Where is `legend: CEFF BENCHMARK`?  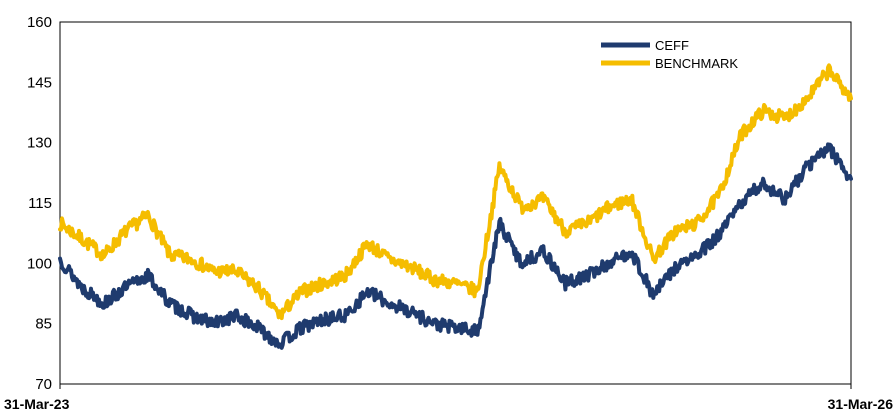 legend: CEFF BENCHMARK is located at coordinates (669, 54).